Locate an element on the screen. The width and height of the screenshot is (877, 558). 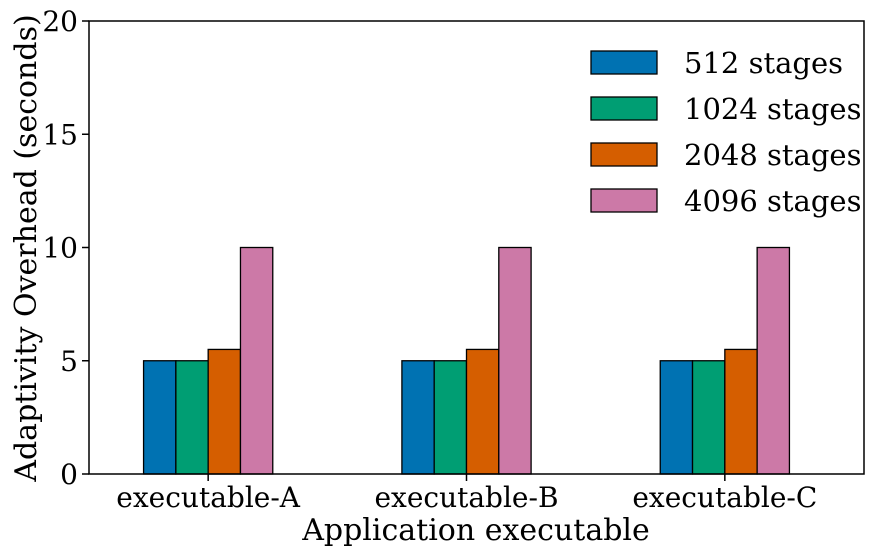
bar-1024-stages-executable-C is located at coordinates (708, 417).